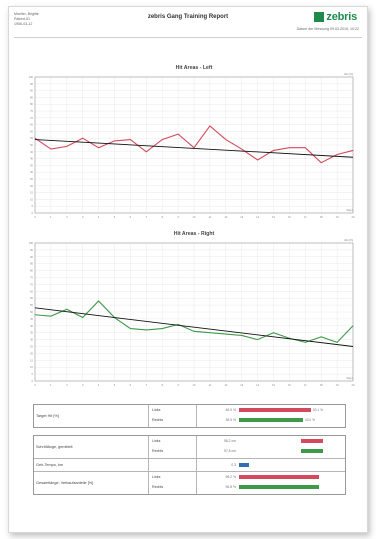 The height and width of the screenshot is (539, 376). What do you see at coordinates (31, 367) in the screenshot?
I see `y-tick-label: 10` at bounding box center [31, 367].